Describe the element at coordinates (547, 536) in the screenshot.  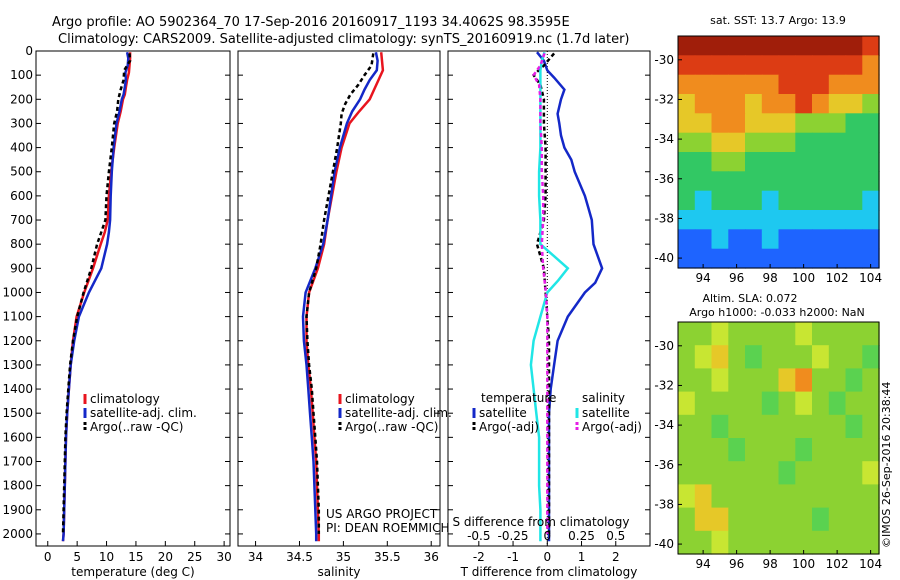
I see `x2-tick-label: 0` at that location.